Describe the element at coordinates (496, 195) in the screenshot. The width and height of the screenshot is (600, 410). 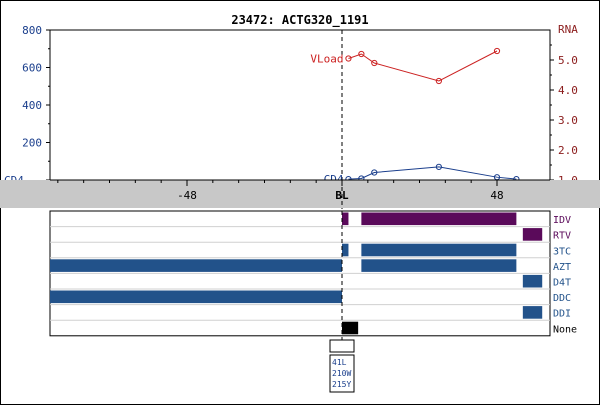
I see `x-tick-label: 48` at that location.